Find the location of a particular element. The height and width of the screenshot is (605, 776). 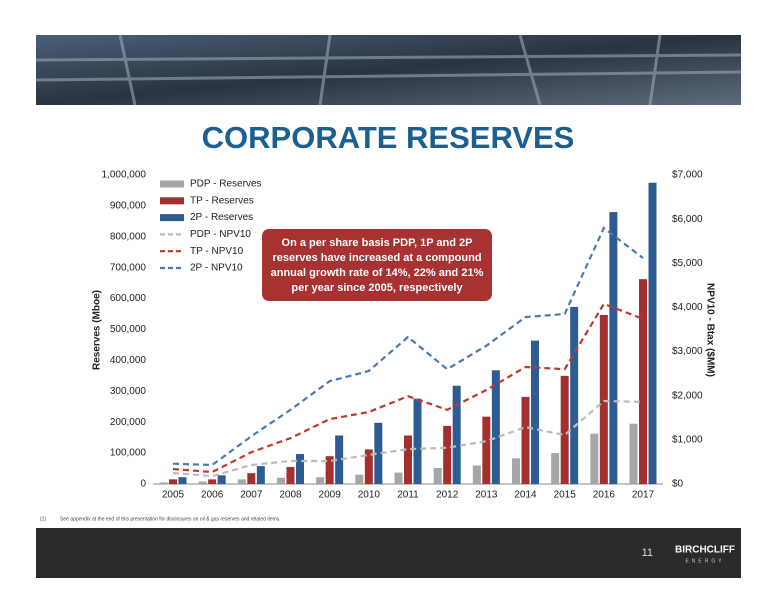

y2-tick-label: $3,000 is located at coordinates (687, 351).